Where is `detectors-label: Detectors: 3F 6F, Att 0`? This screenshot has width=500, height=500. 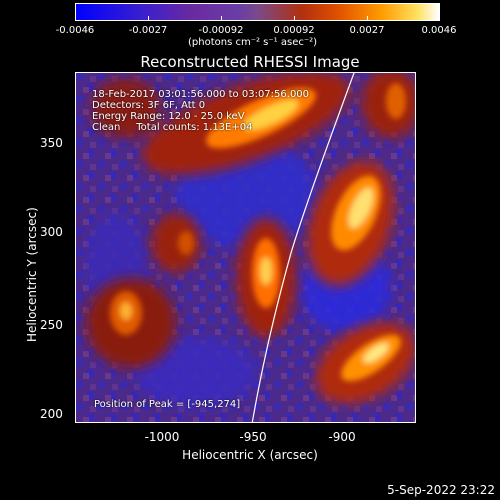 detectors-label: Detectors: 3F 6F, Att 0 is located at coordinates (149, 105).